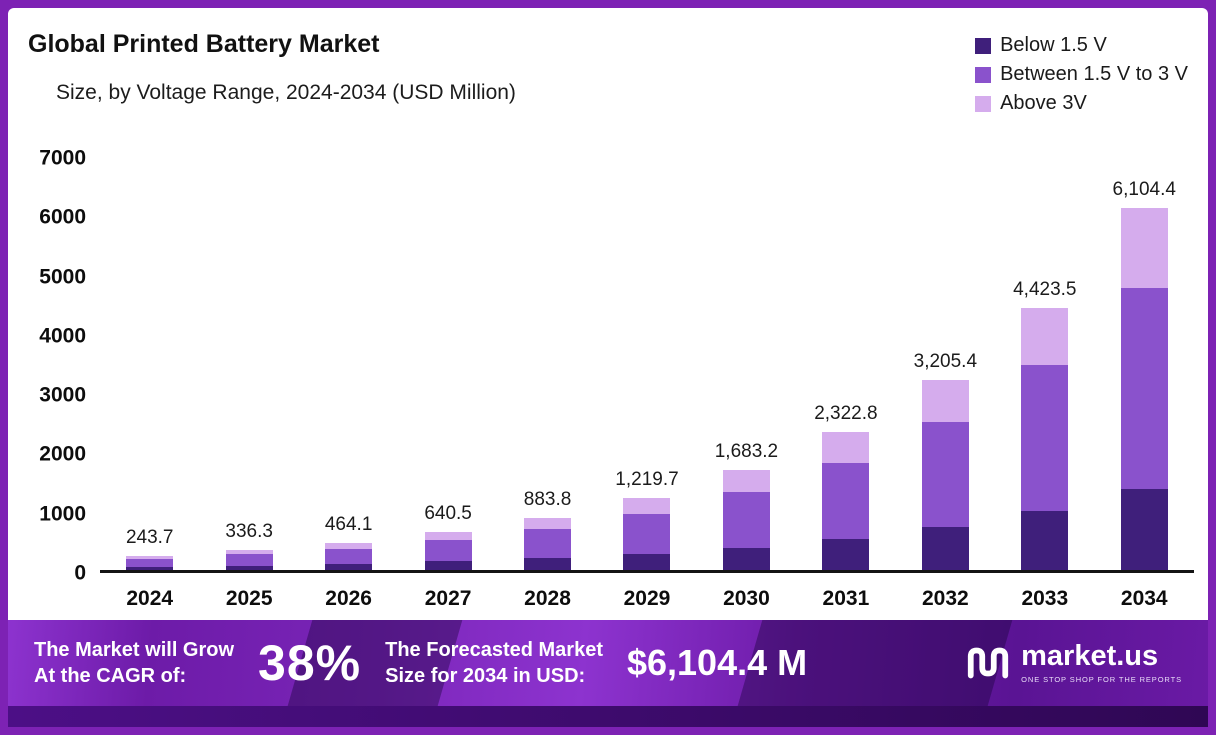 The image size is (1216, 735). What do you see at coordinates (945, 361) in the screenshot?
I see `bar-total-label: 3,205.4` at bounding box center [945, 361].